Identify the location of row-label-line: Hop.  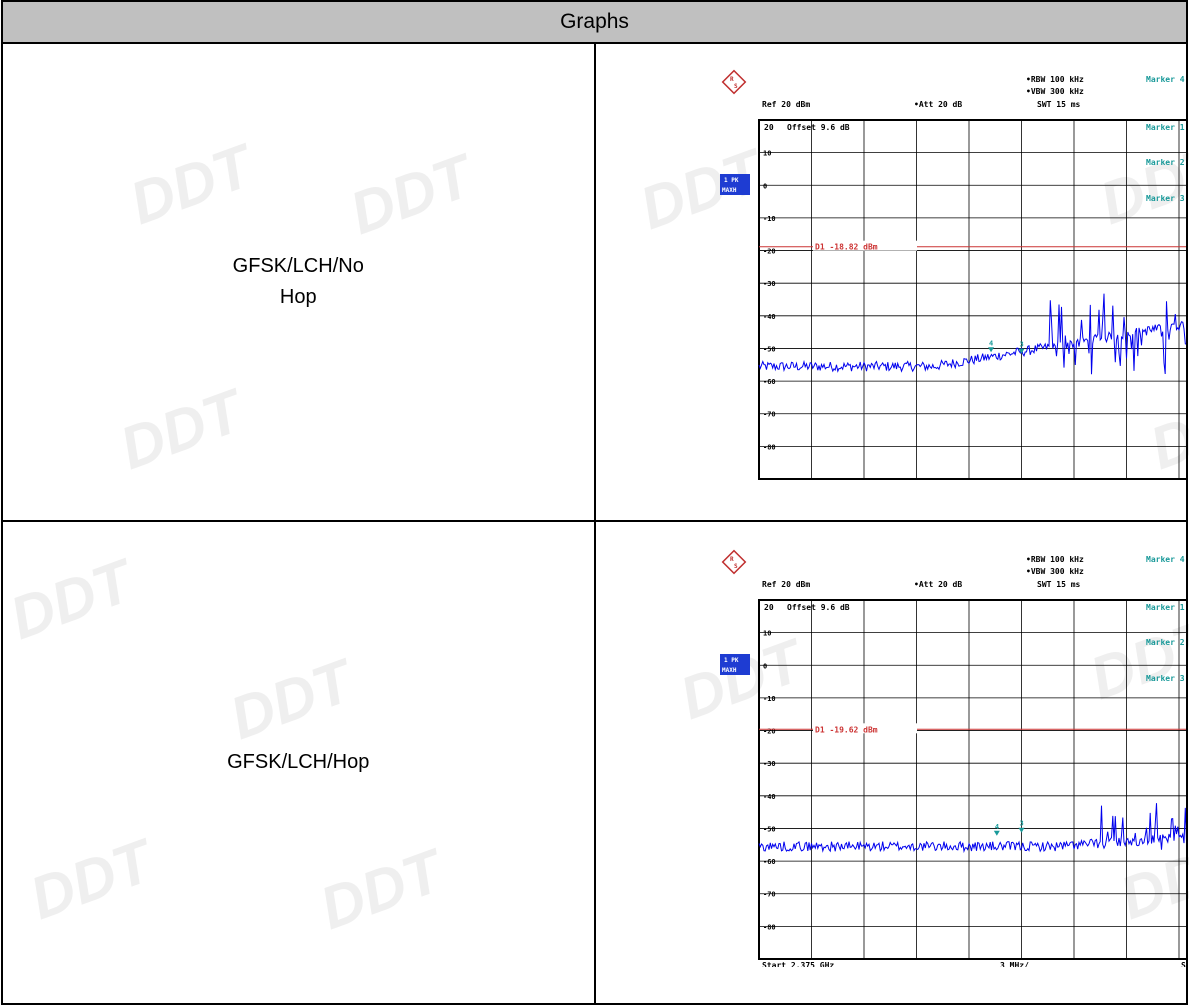
(298, 297).